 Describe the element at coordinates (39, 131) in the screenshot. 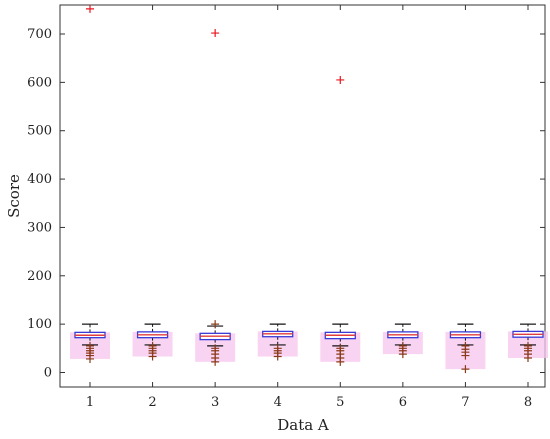

I see `y-tick-label: 500` at that location.